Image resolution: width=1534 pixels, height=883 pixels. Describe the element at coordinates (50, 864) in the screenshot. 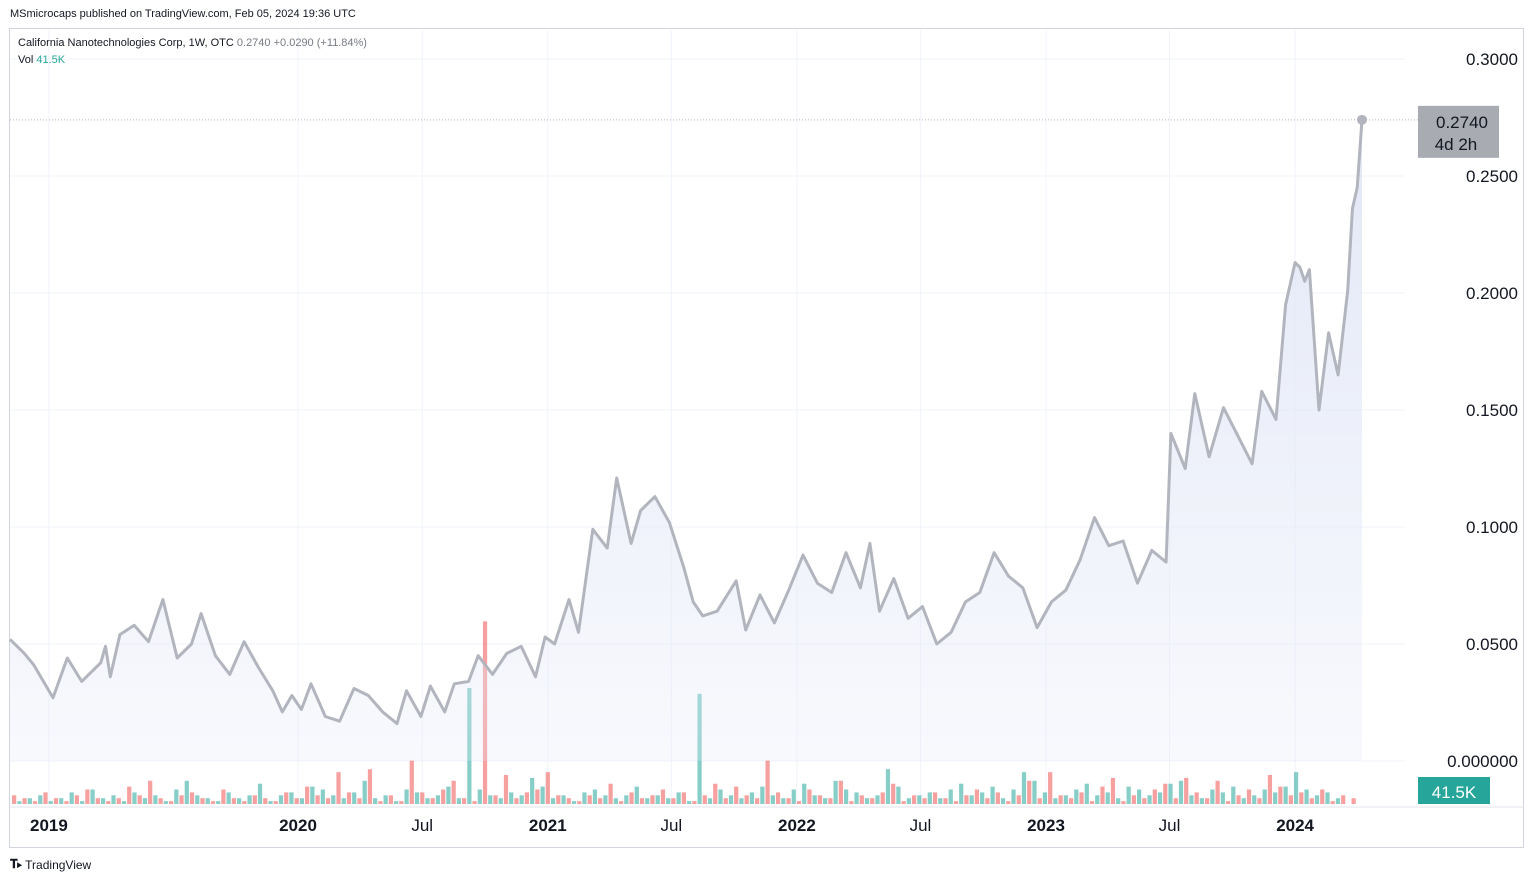

I see `tradingview-brand: 𝐓▸ TradingView` at that location.